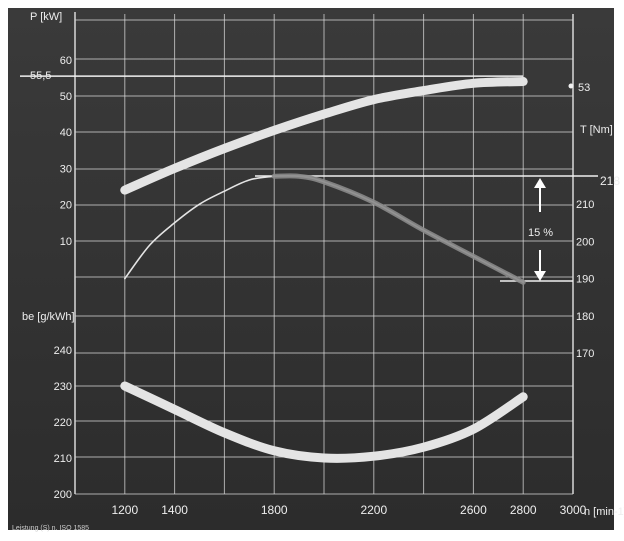 This screenshot has height=541, width=624. I want to click on fuel-tick-label: 220, so click(63, 423).